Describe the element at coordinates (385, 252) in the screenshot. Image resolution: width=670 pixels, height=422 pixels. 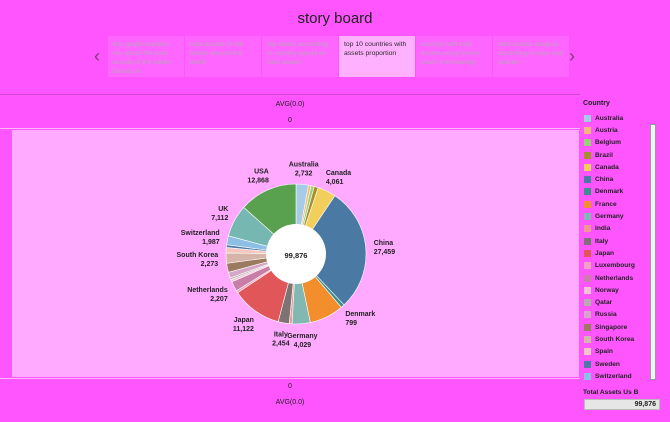
I see `slice-label-value: 27,459` at that location.